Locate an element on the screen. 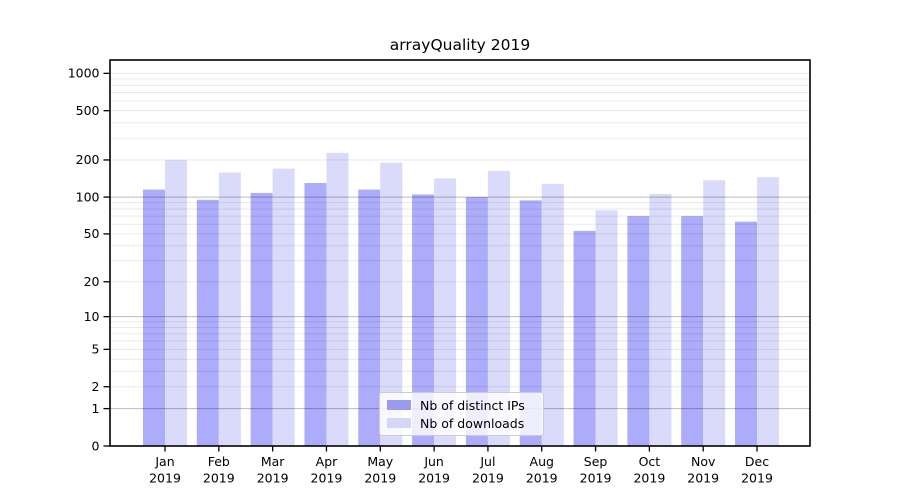 The height and width of the screenshot is (500, 900). bar-feb-distinct-ips is located at coordinates (207, 322).